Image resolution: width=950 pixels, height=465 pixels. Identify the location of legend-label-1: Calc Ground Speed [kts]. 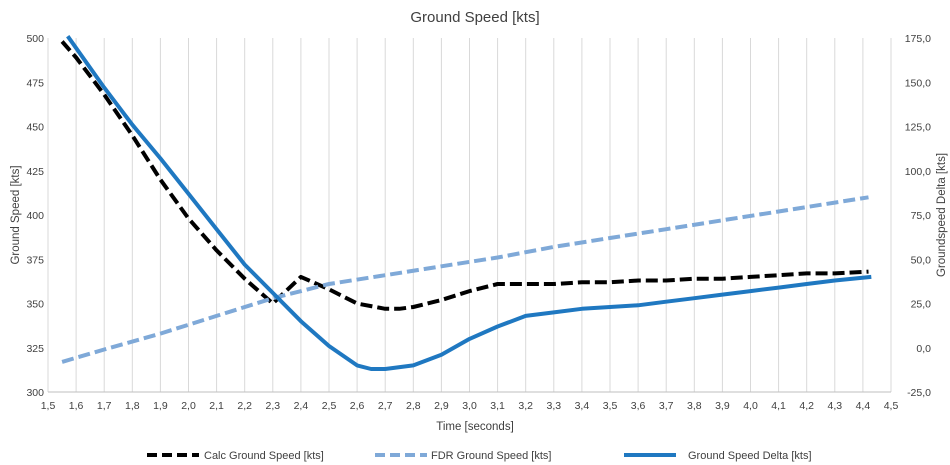
(264, 456).